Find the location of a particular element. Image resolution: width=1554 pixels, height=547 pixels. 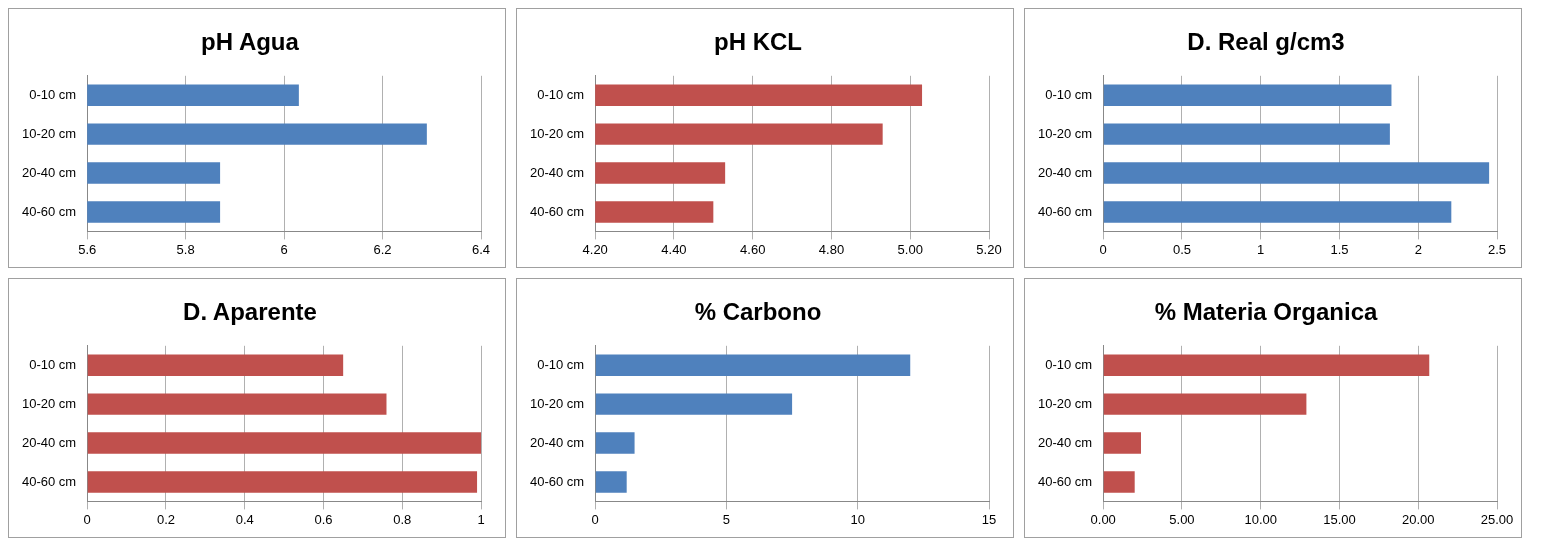

x-tick-label: 4.20 is located at coordinates (595, 249).